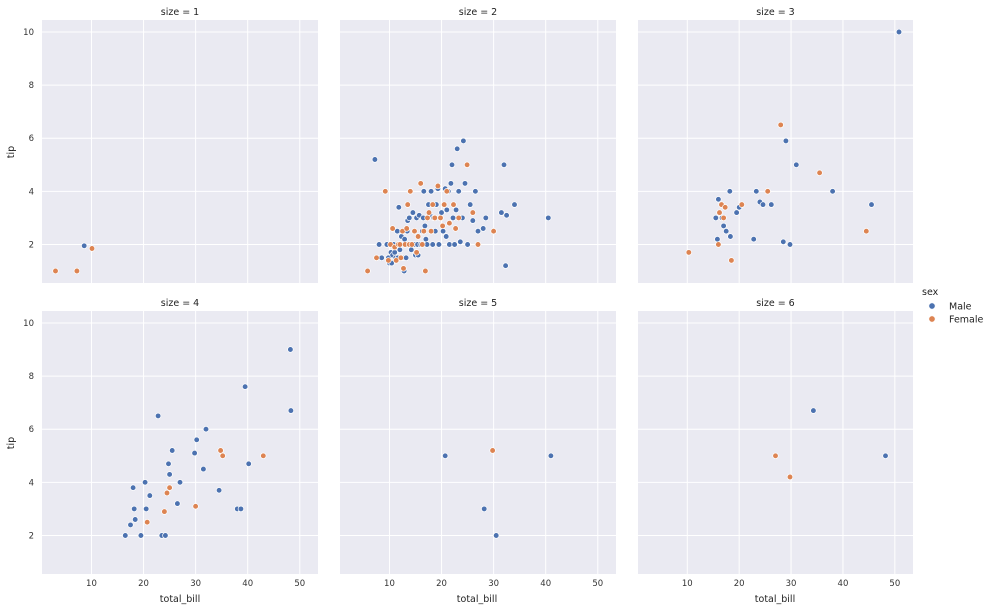 This screenshot has height=614, width=990. What do you see at coordinates (775, 599) in the screenshot?
I see `x-axis-label-col3: total_bill` at bounding box center [775, 599].